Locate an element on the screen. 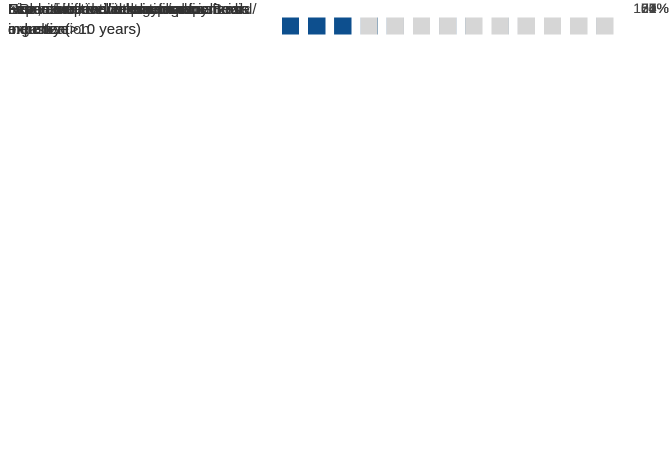 This screenshot has height=463, width=671. value-label: 62% is located at coordinates (654, 8).